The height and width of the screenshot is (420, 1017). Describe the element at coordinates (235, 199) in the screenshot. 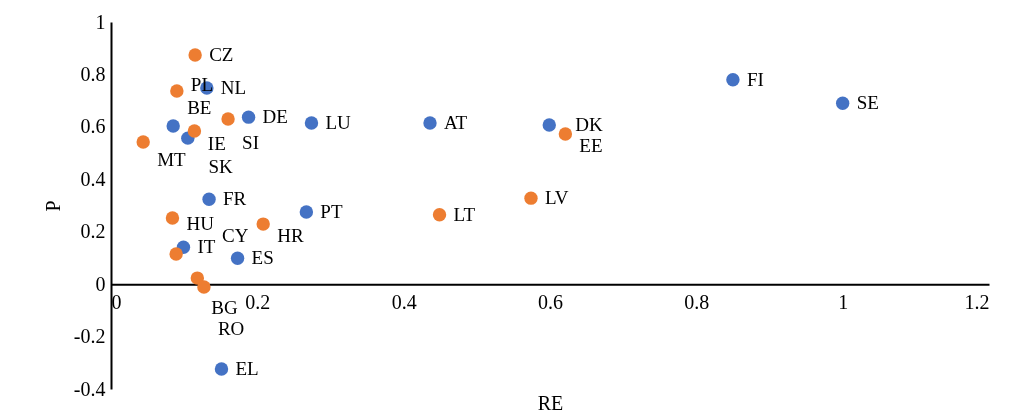

I see `annotation: FR` at that location.